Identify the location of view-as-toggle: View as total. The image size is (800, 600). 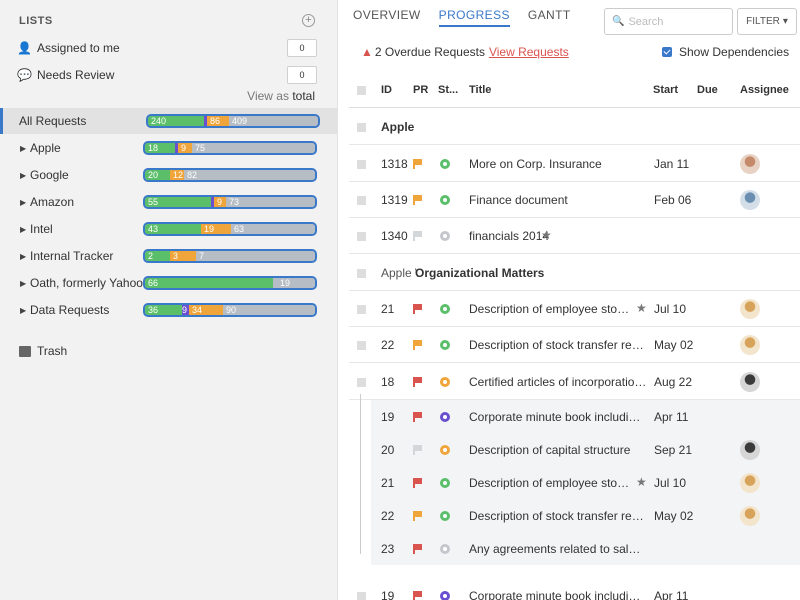
(281, 96).